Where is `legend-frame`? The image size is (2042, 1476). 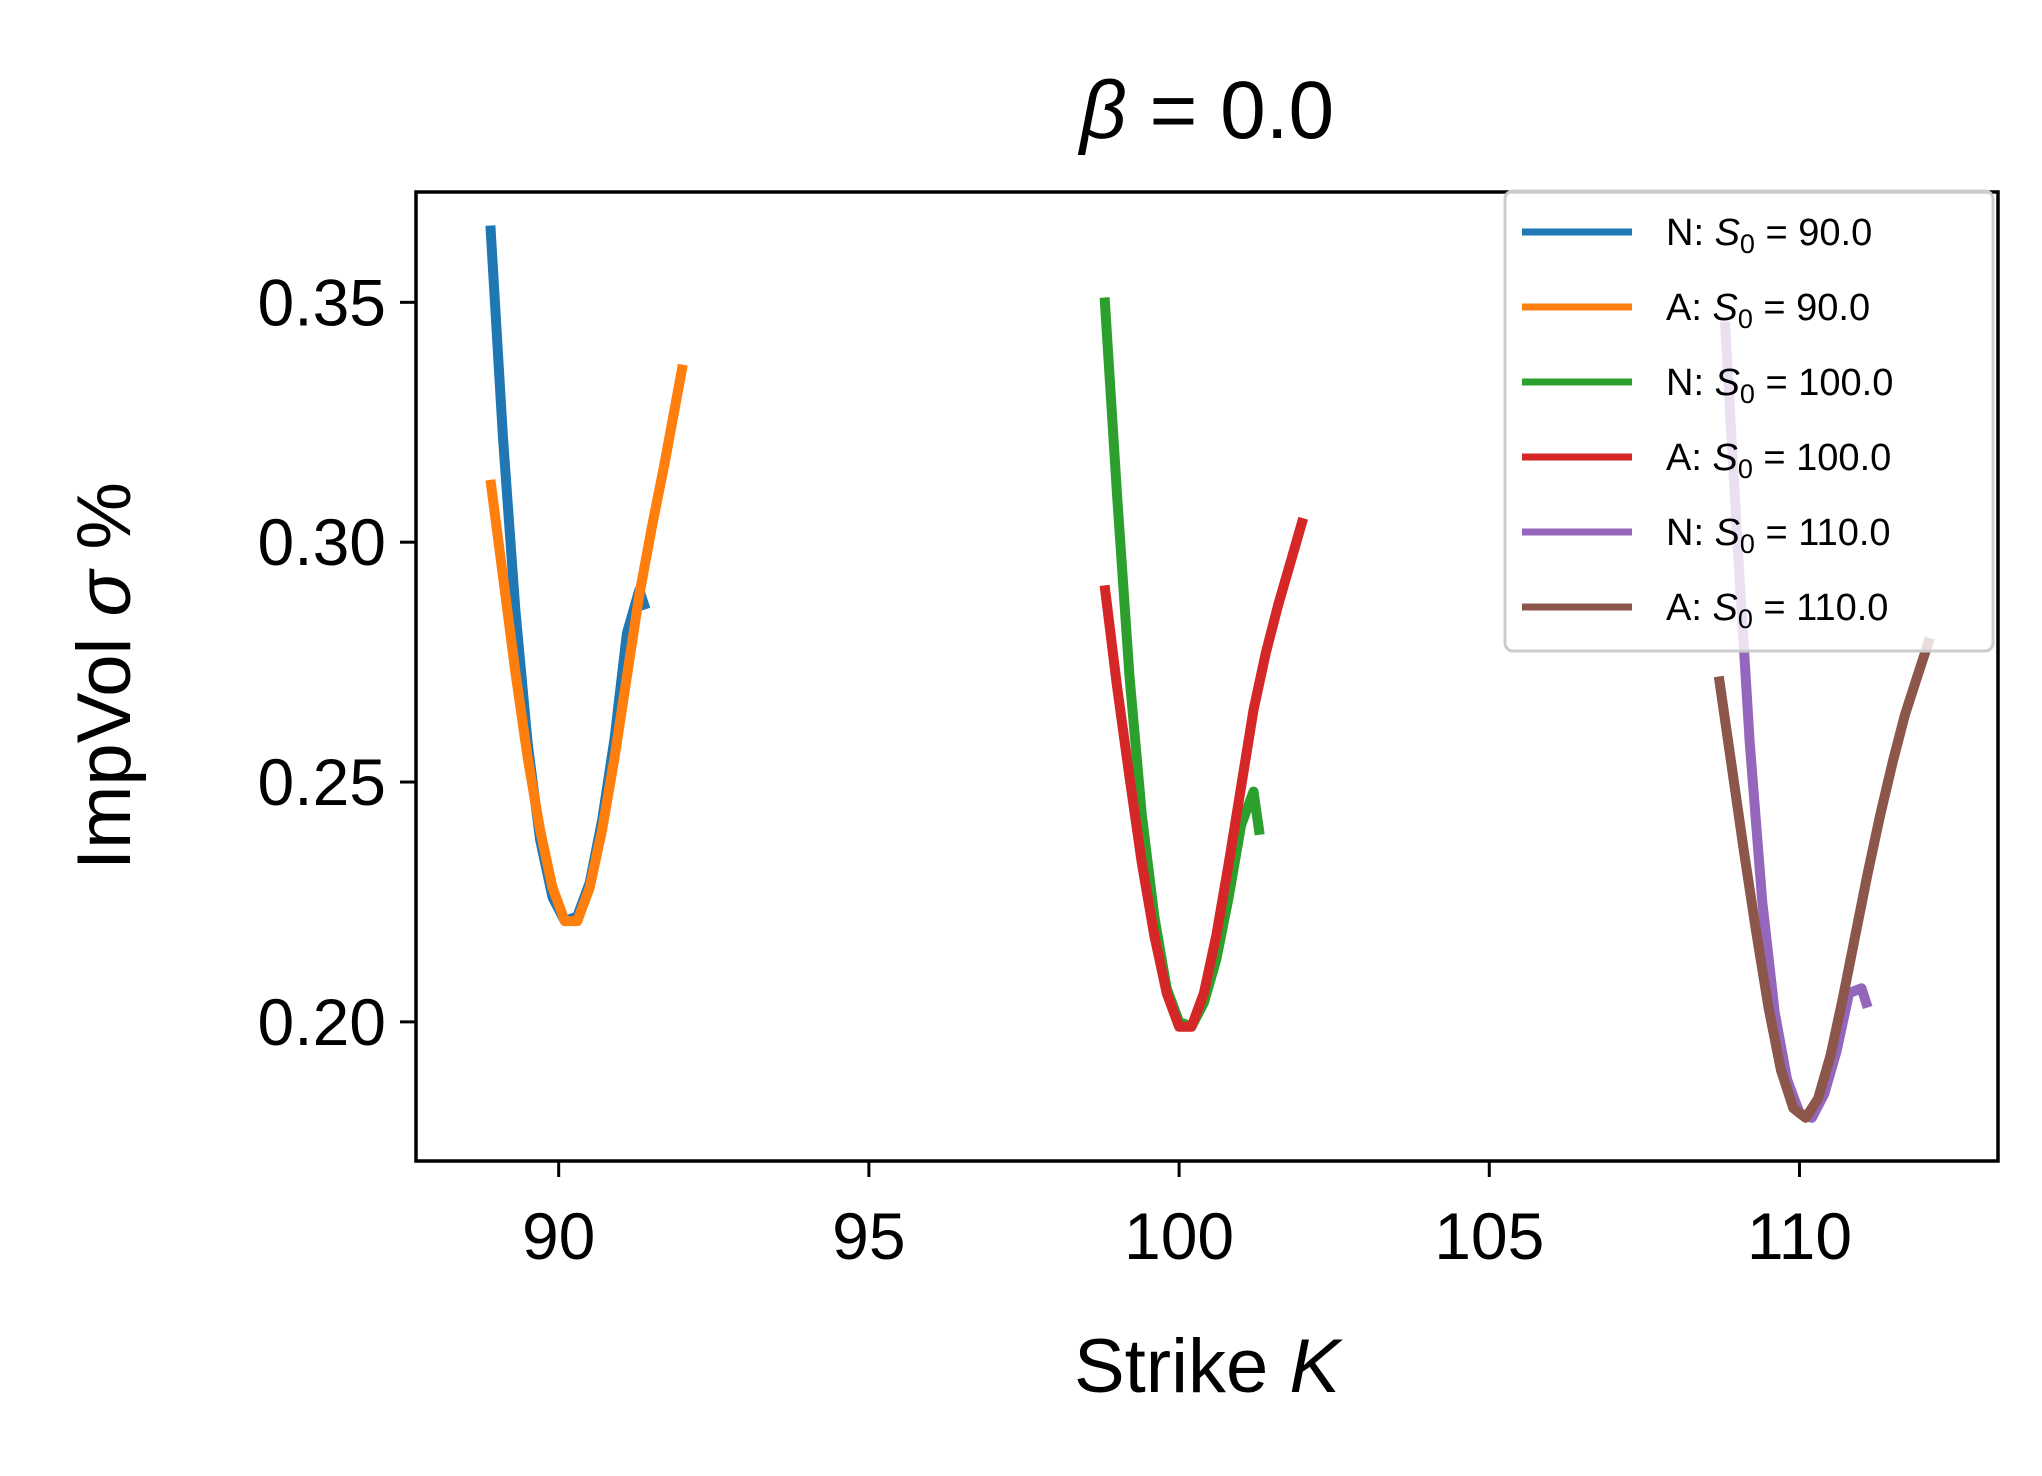 legend-frame is located at coordinates (1749, 421).